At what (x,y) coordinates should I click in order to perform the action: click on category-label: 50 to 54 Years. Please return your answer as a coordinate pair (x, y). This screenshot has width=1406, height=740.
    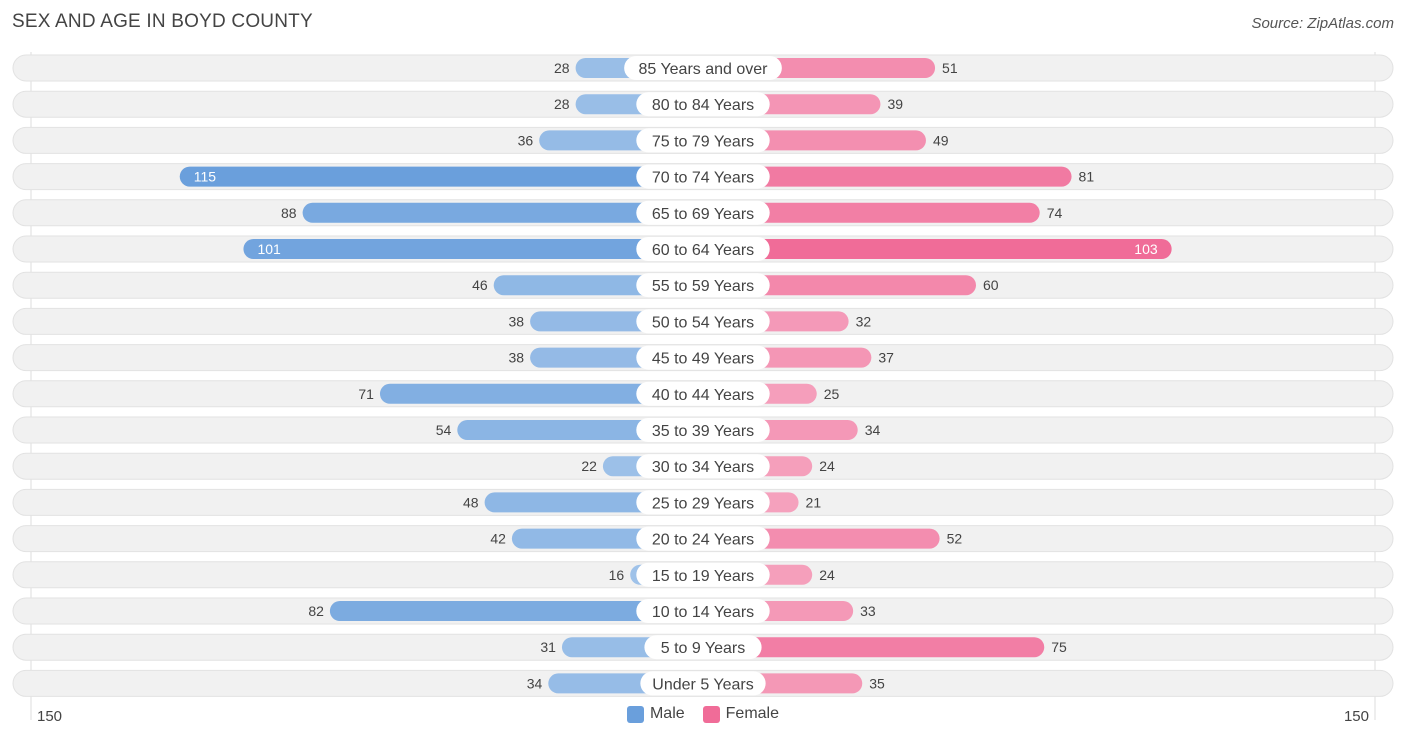
    Looking at the image, I should click on (703, 322).